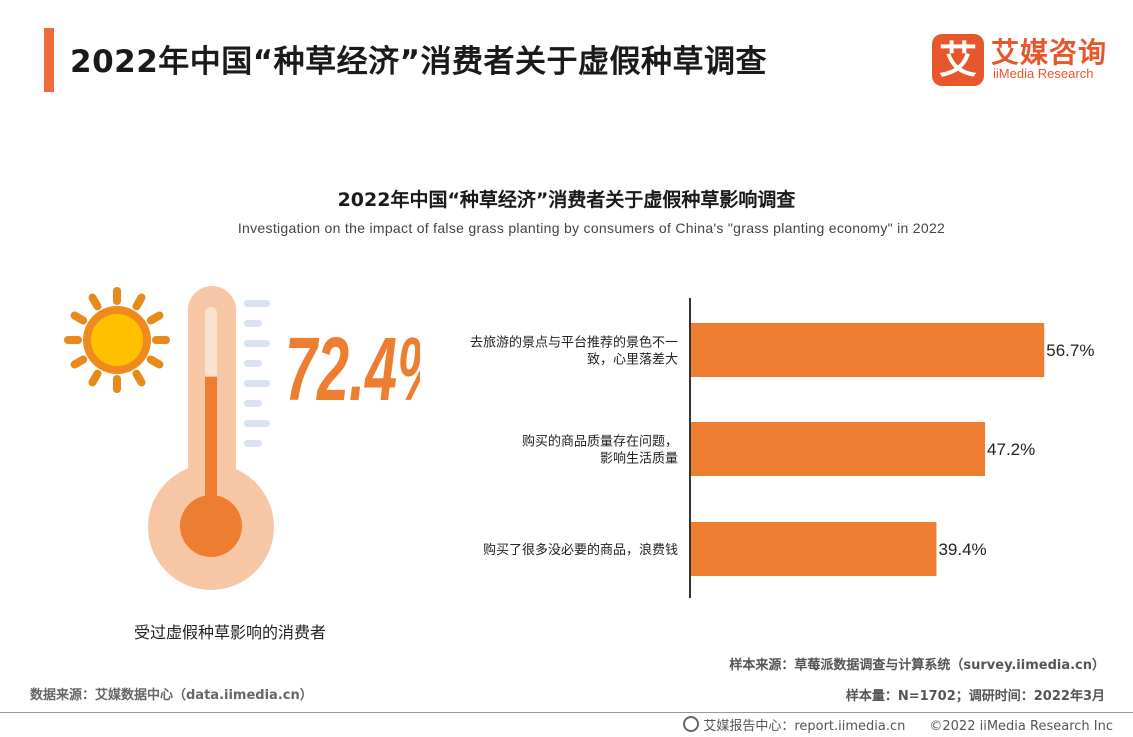 This screenshot has height=737, width=1133. I want to click on stat-illustration: 72.4%, so click(242, 438).